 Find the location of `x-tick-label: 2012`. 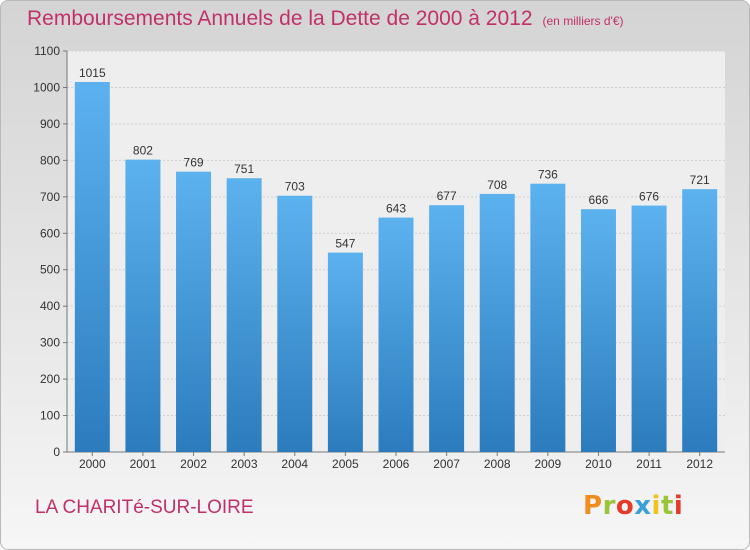

x-tick-label: 2012 is located at coordinates (699, 464).